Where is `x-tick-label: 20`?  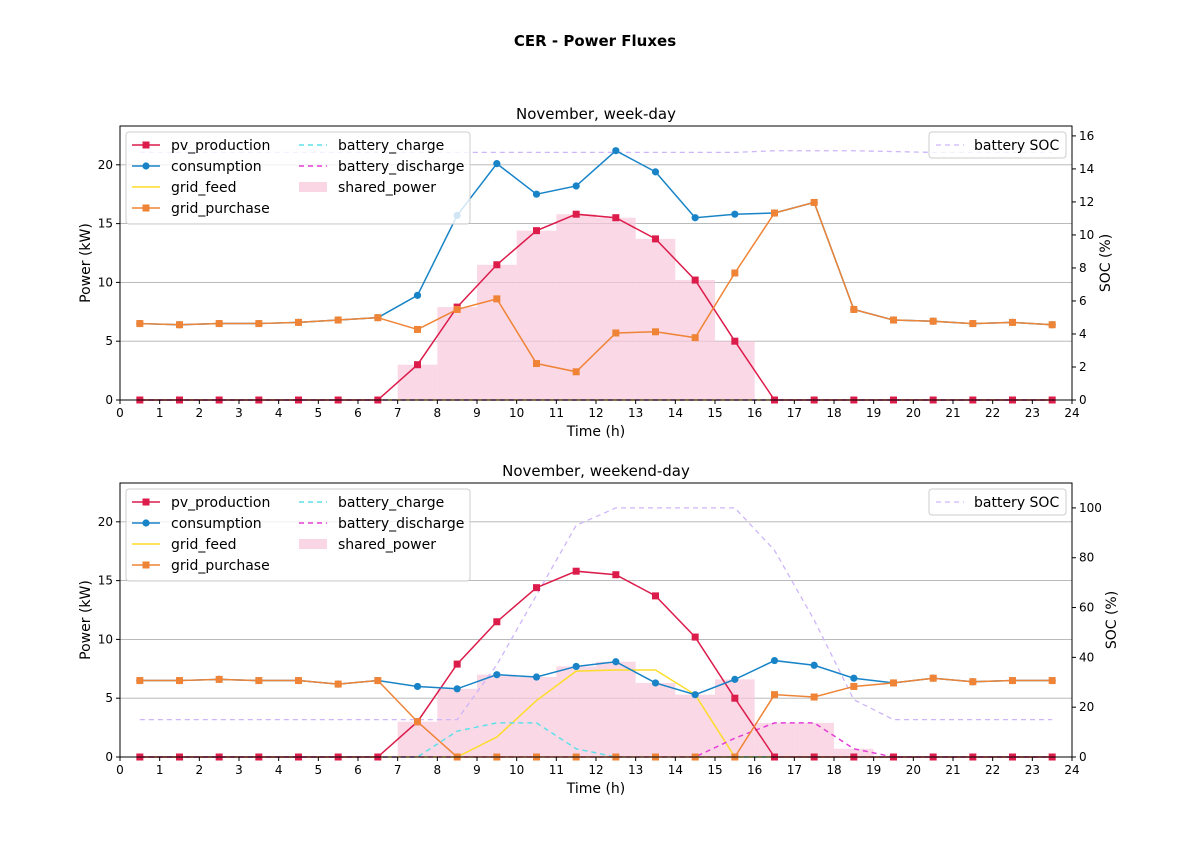
x-tick-label: 20 is located at coordinates (913, 770).